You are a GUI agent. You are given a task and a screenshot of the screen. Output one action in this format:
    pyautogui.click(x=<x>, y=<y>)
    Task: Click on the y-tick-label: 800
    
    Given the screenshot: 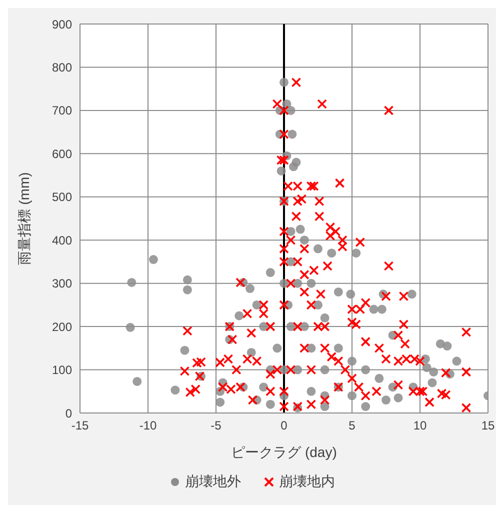 What is the action you would take?
    pyautogui.click(x=62, y=67)
    